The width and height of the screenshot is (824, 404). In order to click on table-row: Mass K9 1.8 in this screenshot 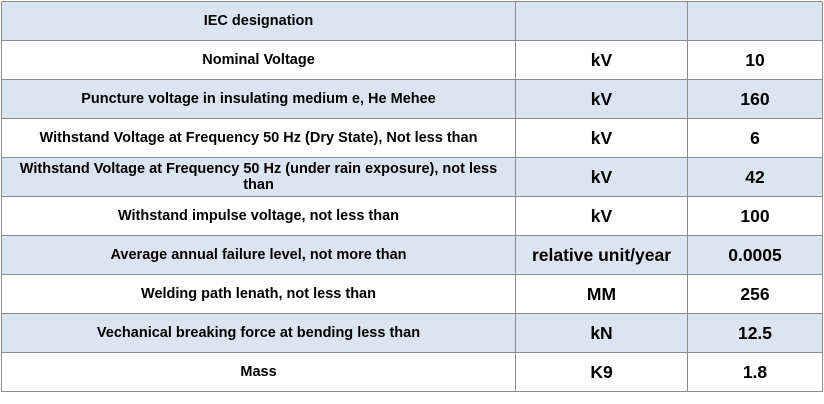, I will do `click(412, 372)`.